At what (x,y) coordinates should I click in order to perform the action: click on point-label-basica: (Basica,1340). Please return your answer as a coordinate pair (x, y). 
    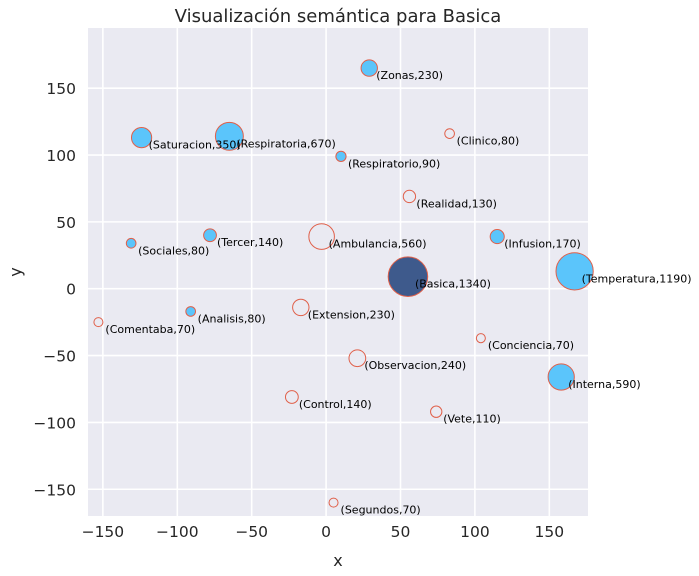
    Looking at the image, I should click on (453, 284).